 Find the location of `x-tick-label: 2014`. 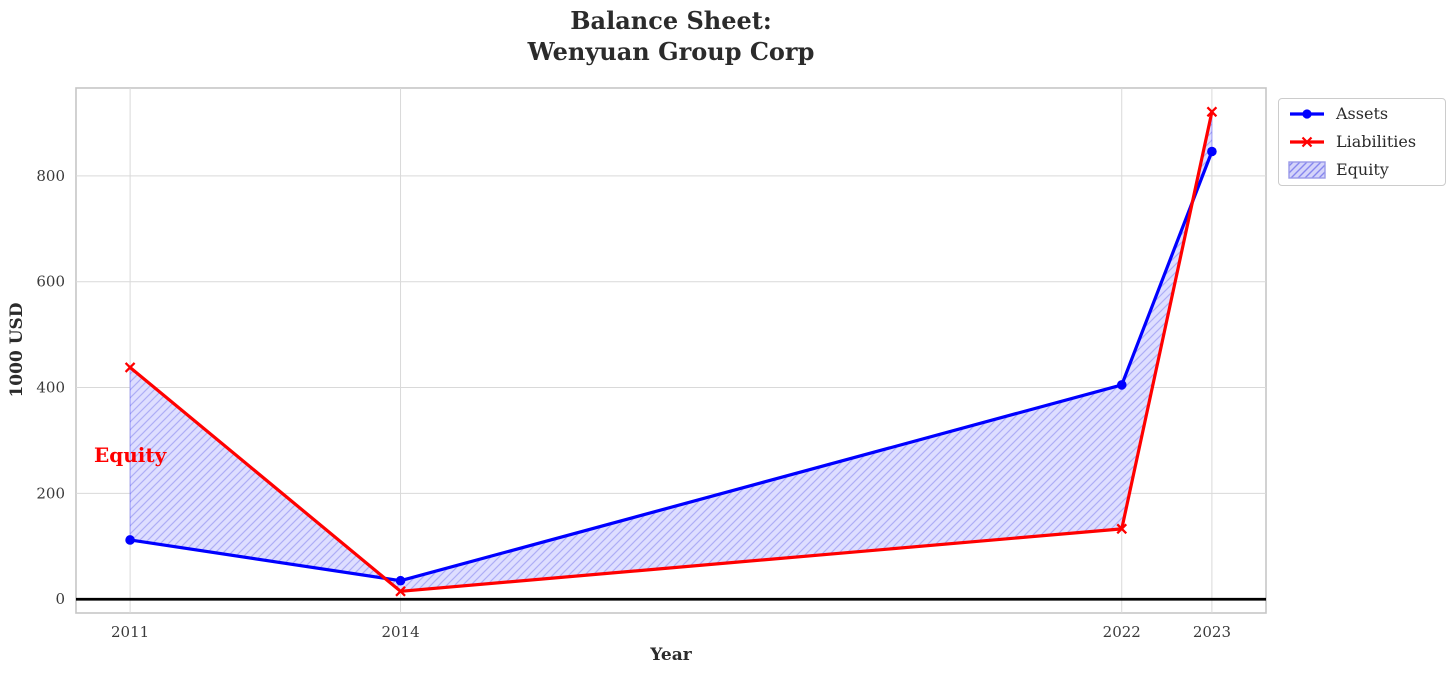

x-tick-label: 2014 is located at coordinates (400, 632).